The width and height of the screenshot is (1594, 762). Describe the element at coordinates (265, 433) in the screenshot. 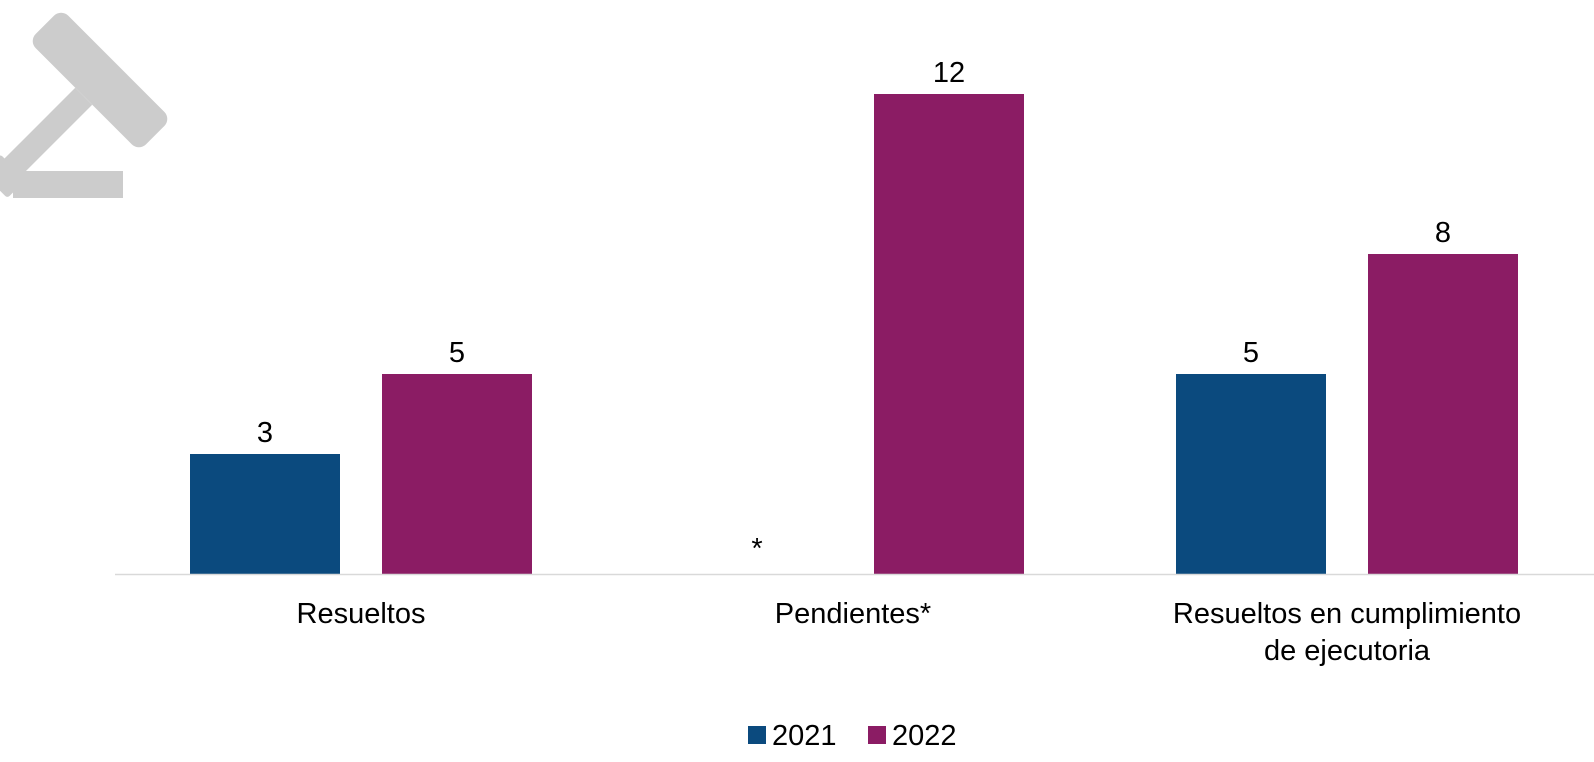

I see `data-label-2021-0: 3` at that location.